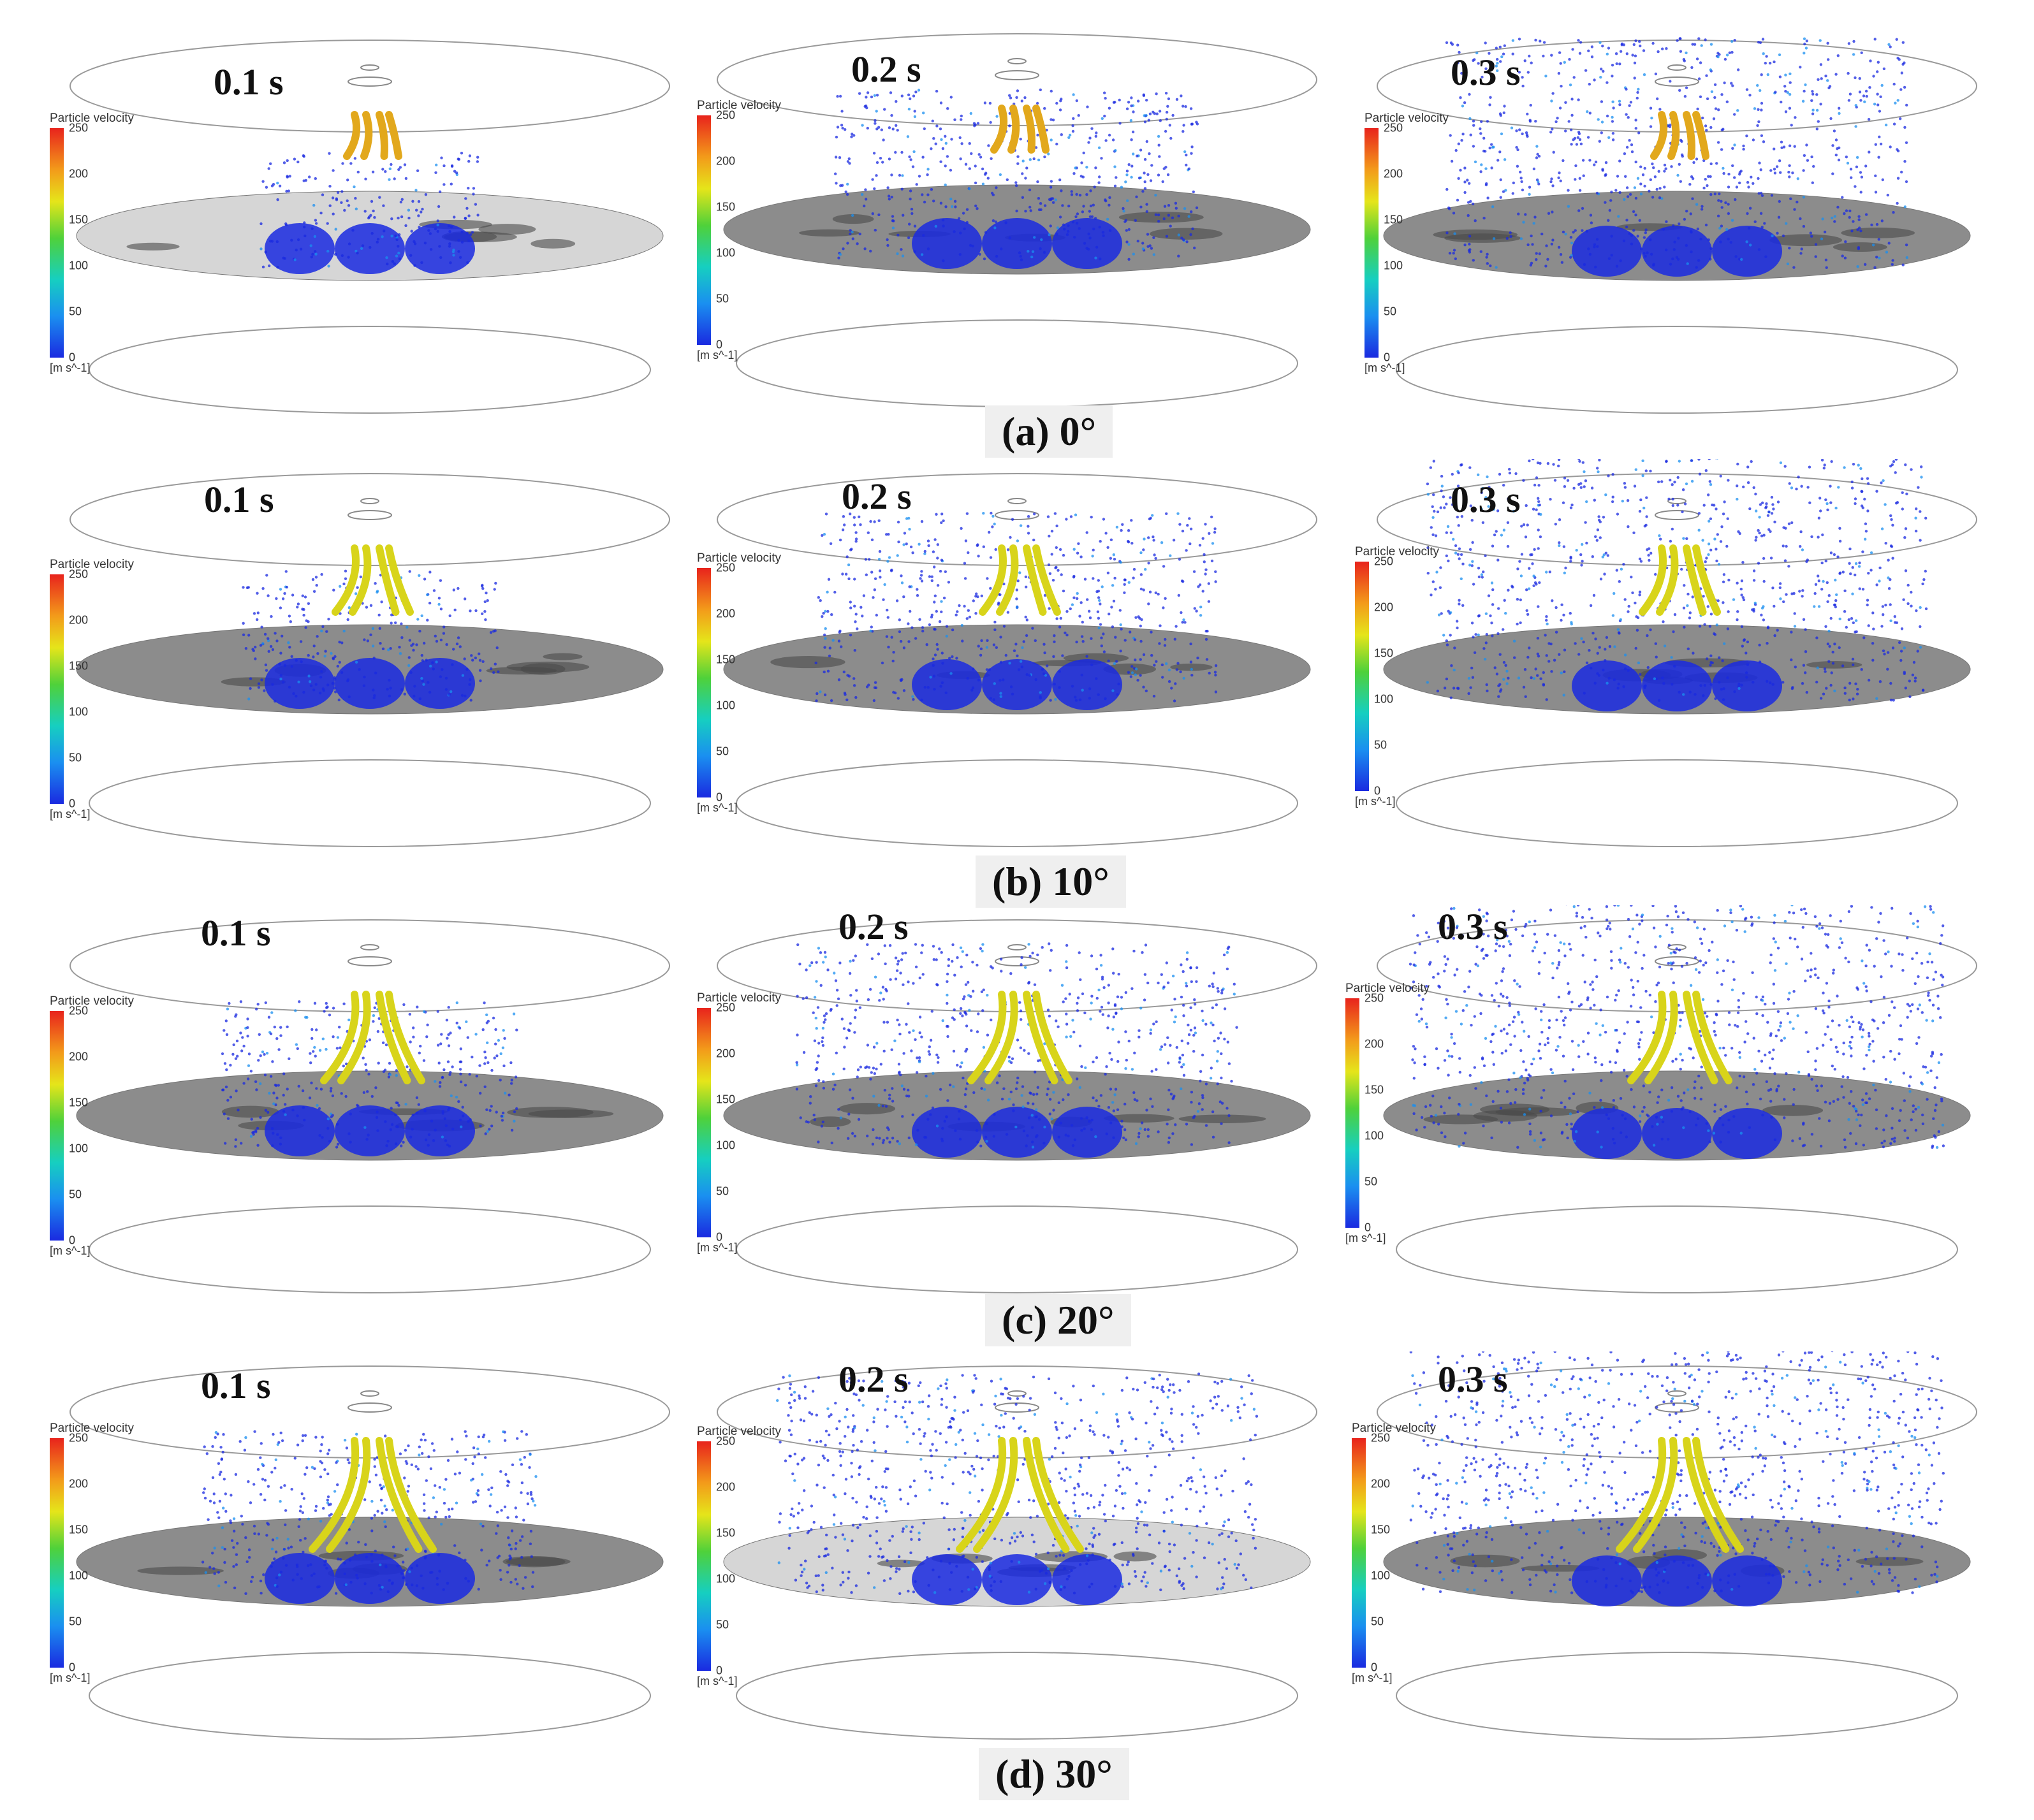 This screenshot has width=2034, height=1820. Describe the element at coordinates (877, 496) in the screenshot. I see `time-label: 0.2 s` at that location.